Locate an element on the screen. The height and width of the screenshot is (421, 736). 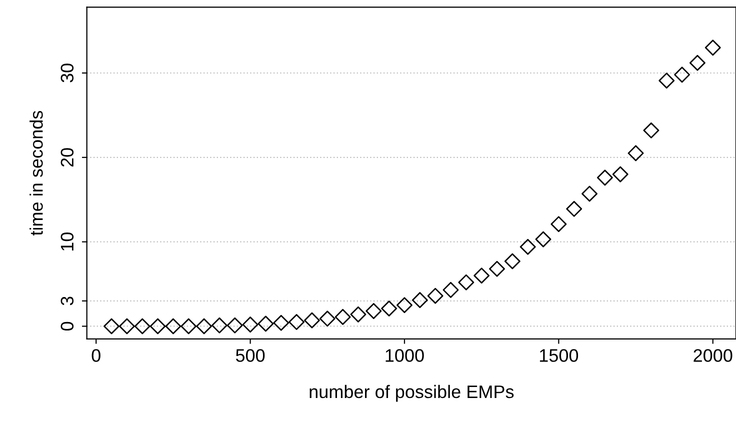
y-tick-label: 30 is located at coordinates (67, 73).